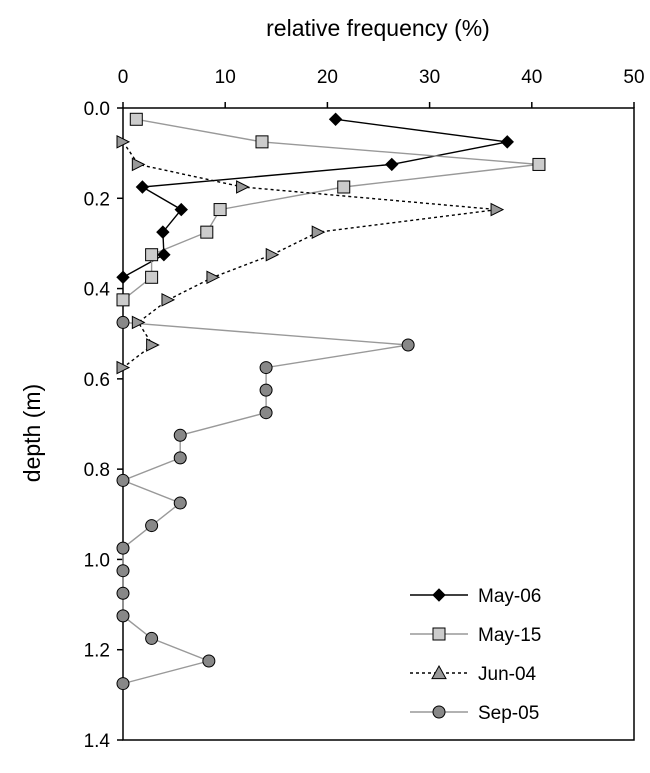 This screenshot has width=650, height=773. What do you see at coordinates (439, 634) in the screenshot?
I see `legend-may-15-marker` at bounding box center [439, 634].